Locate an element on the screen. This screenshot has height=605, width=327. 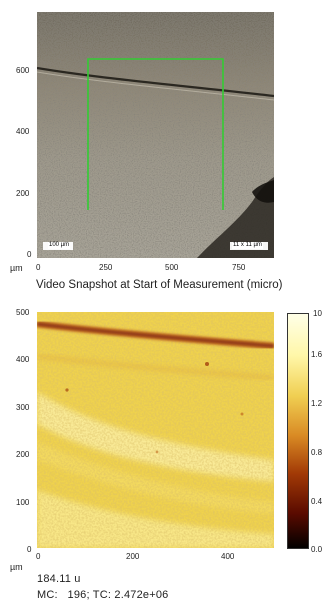
y-tick-label: 600 is located at coordinates (23, 70).